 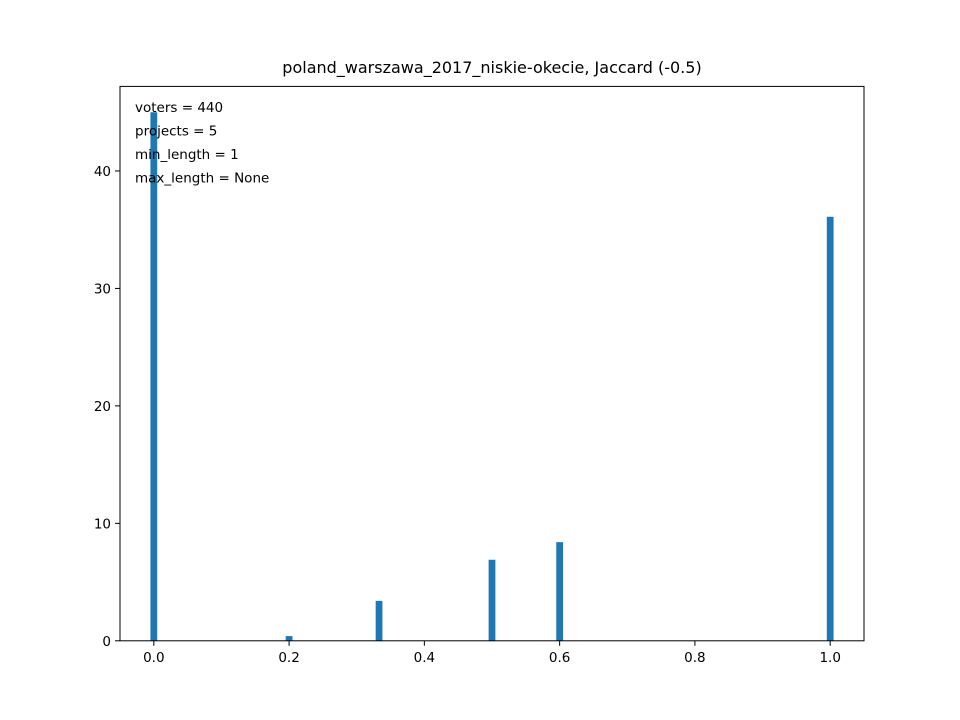 I want to click on x-tick-label: 1.0, so click(x=829, y=658).